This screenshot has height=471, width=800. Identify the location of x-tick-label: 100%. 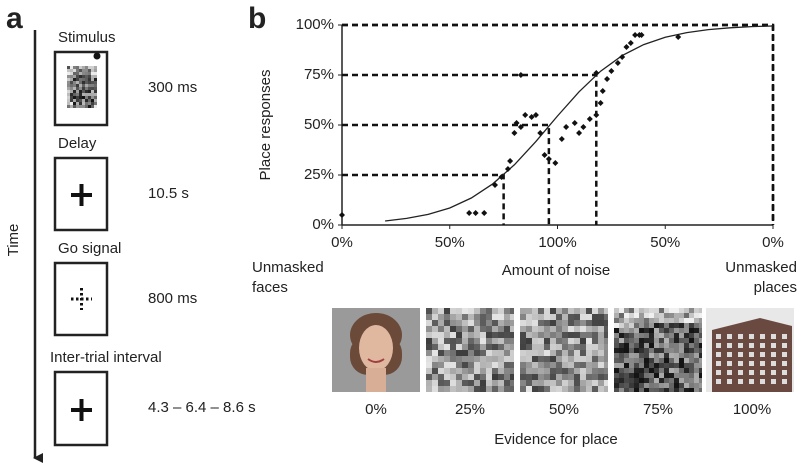
(557, 242).